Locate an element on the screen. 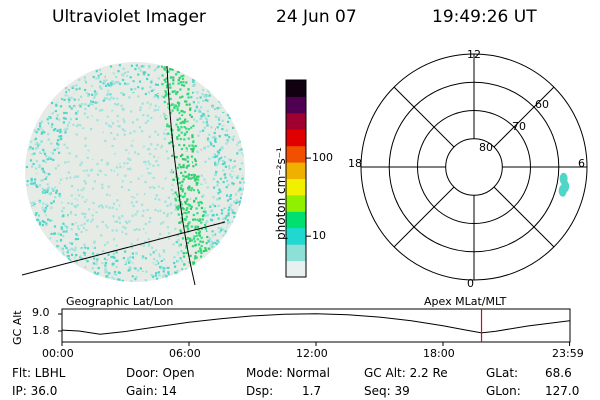  glat-label: GLat: is located at coordinates (502, 373).